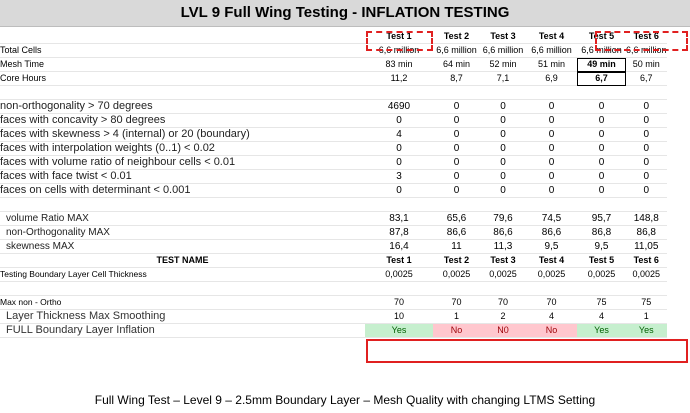 This screenshot has height=413, width=690. What do you see at coordinates (601, 78) in the screenshot?
I see `cell-highlighted: 6,7` at bounding box center [601, 78].